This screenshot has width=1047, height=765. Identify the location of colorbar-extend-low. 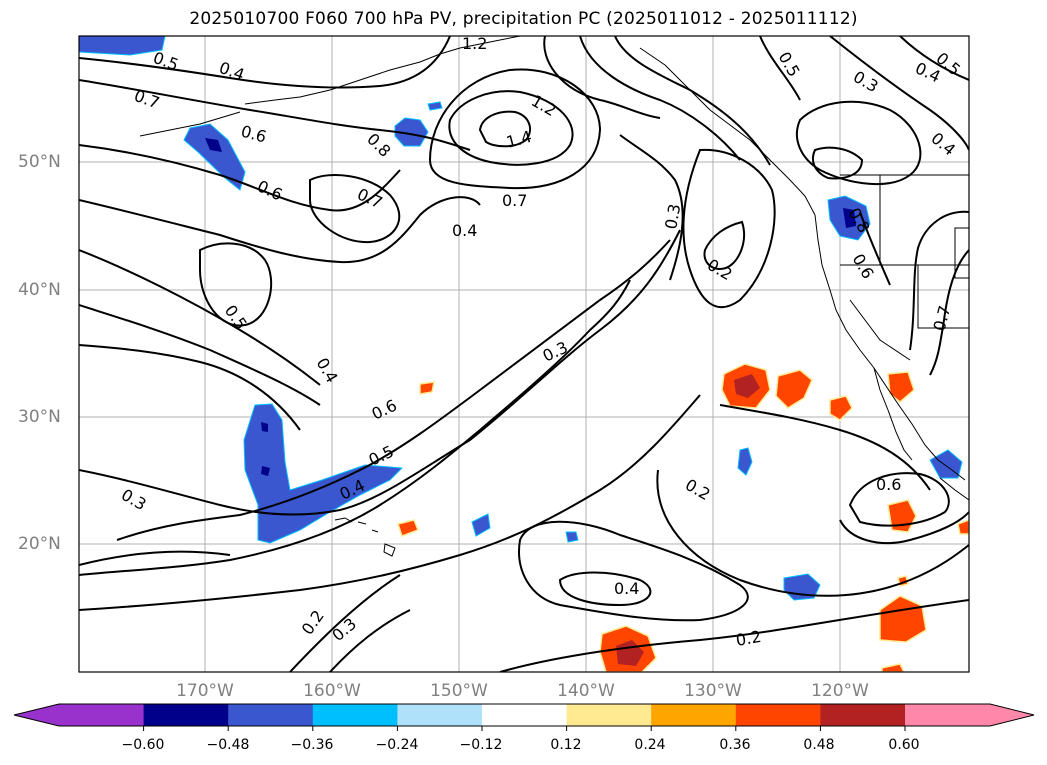
(36, 715).